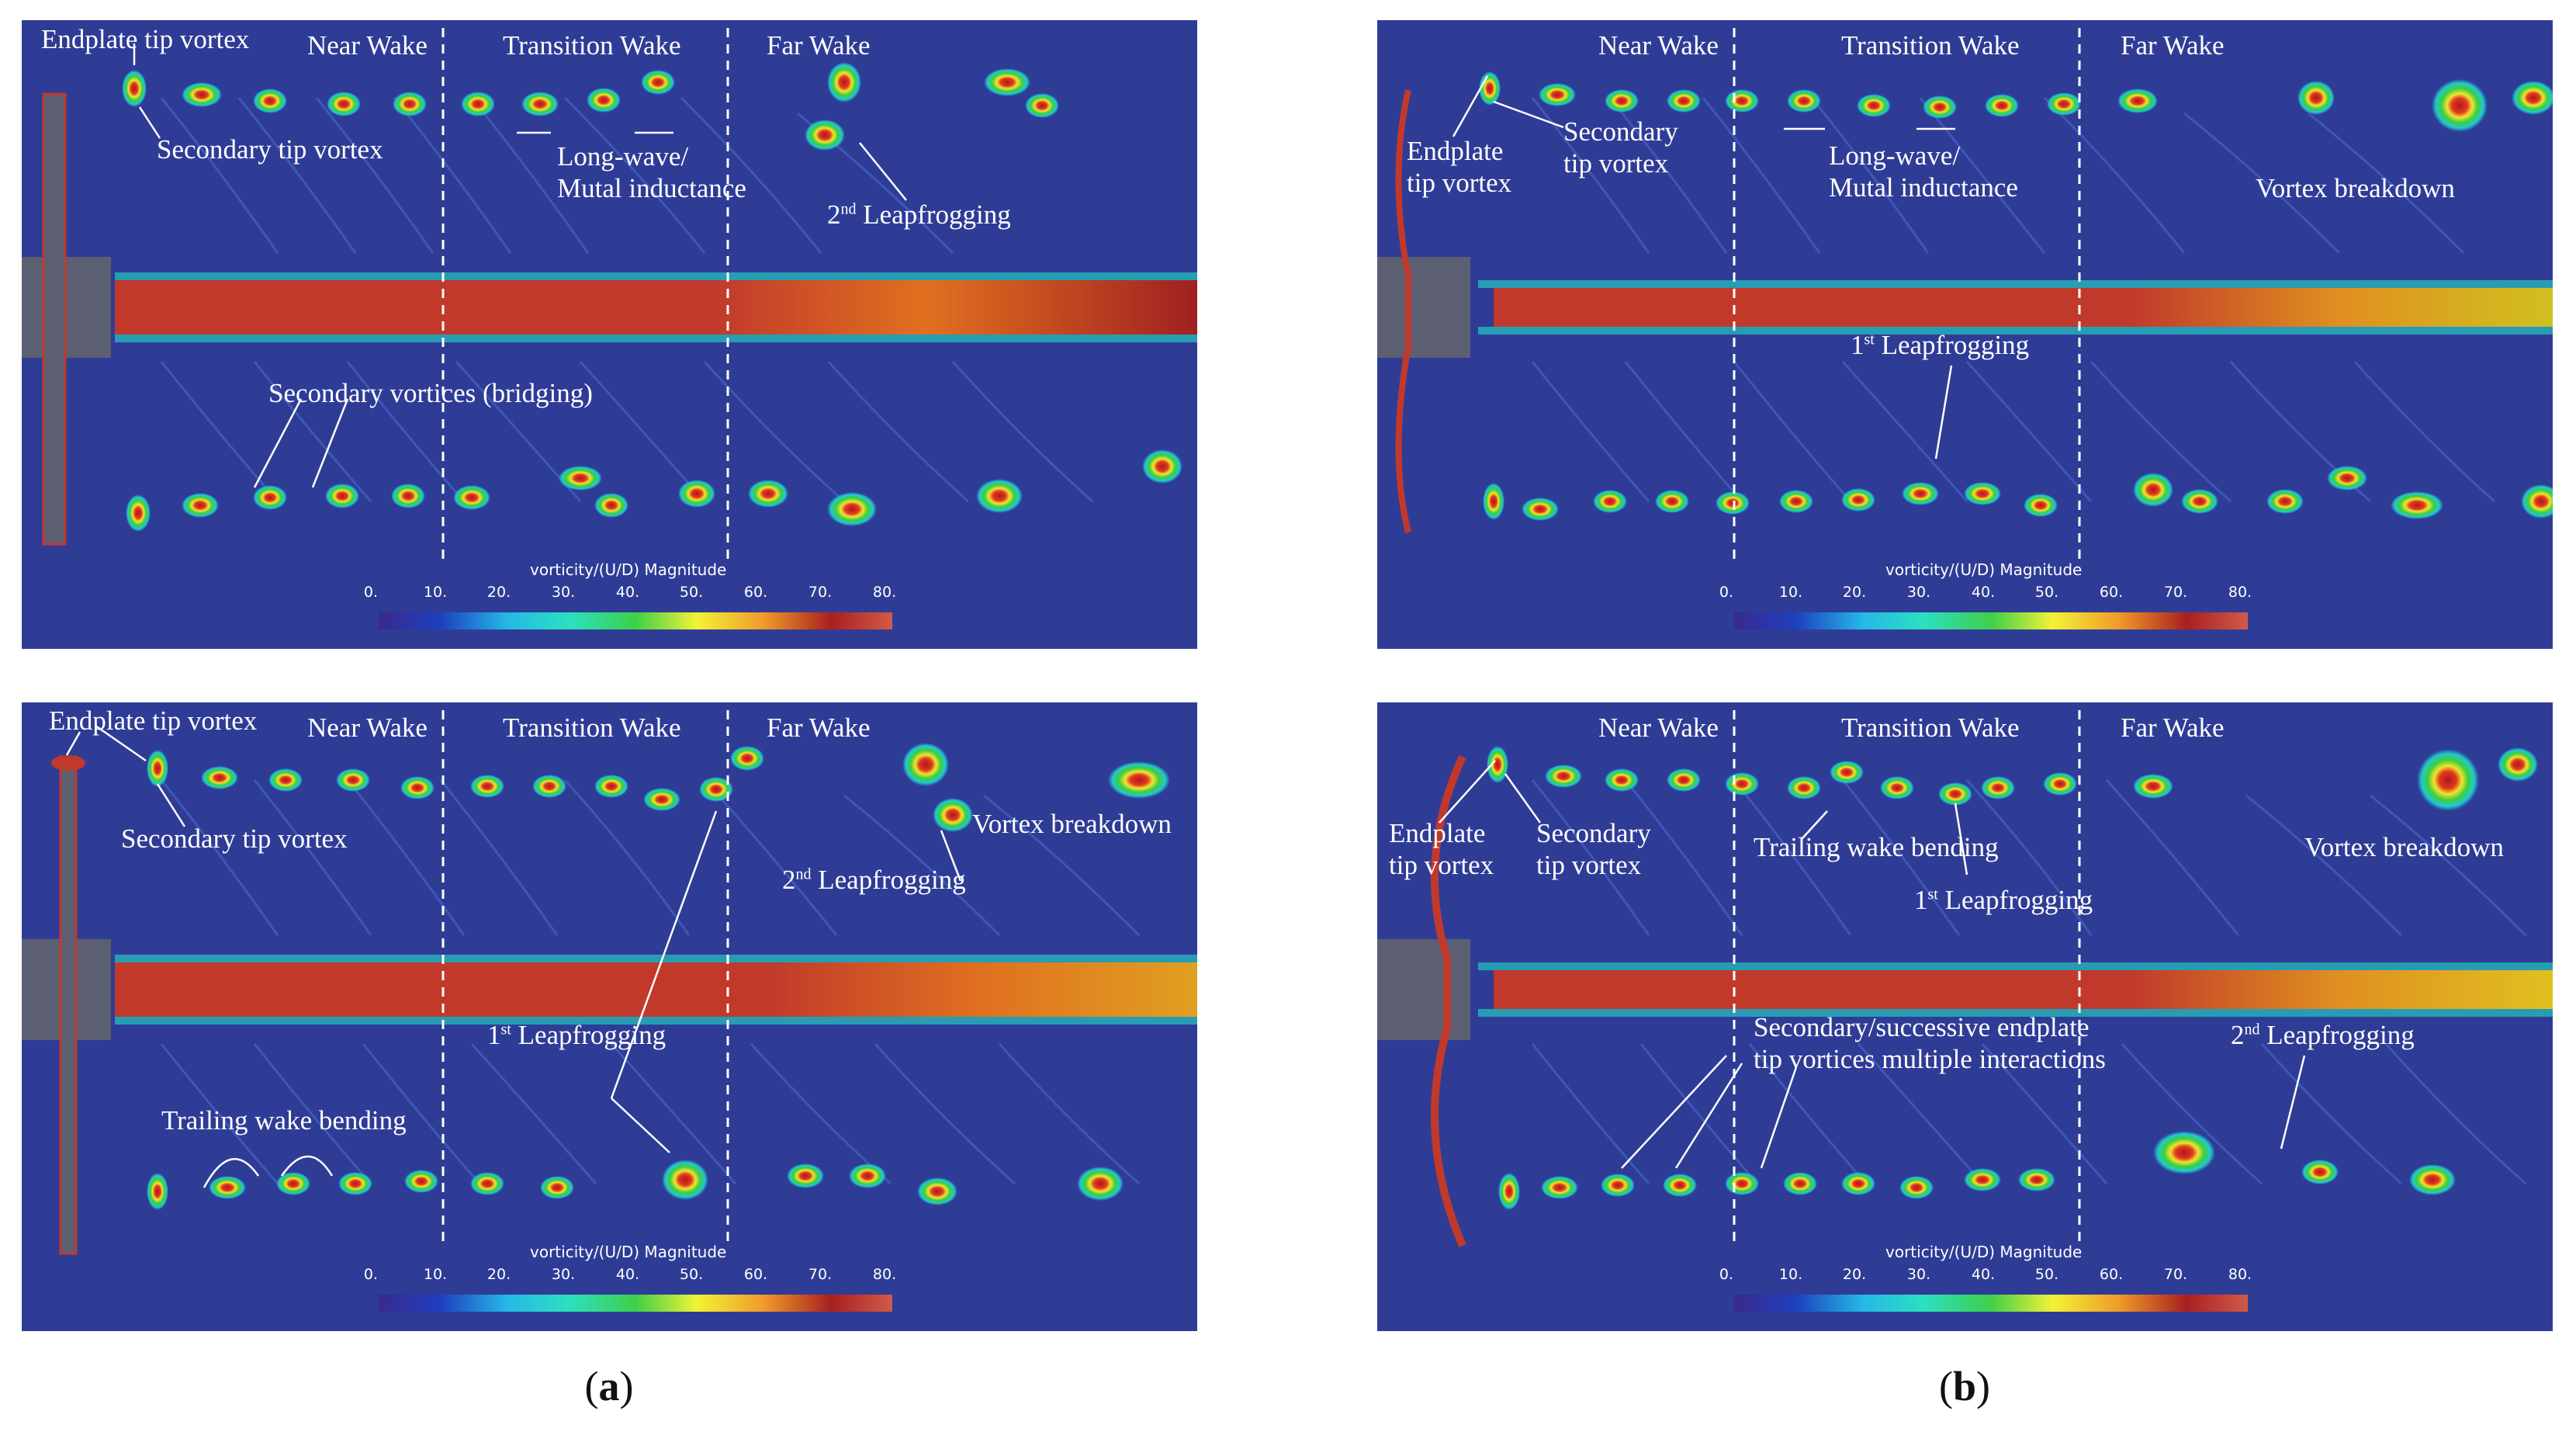 This screenshot has height=1432, width=2576. What do you see at coordinates (609, 1386) in the screenshot?
I see `caption-a: (a)` at bounding box center [609, 1386].